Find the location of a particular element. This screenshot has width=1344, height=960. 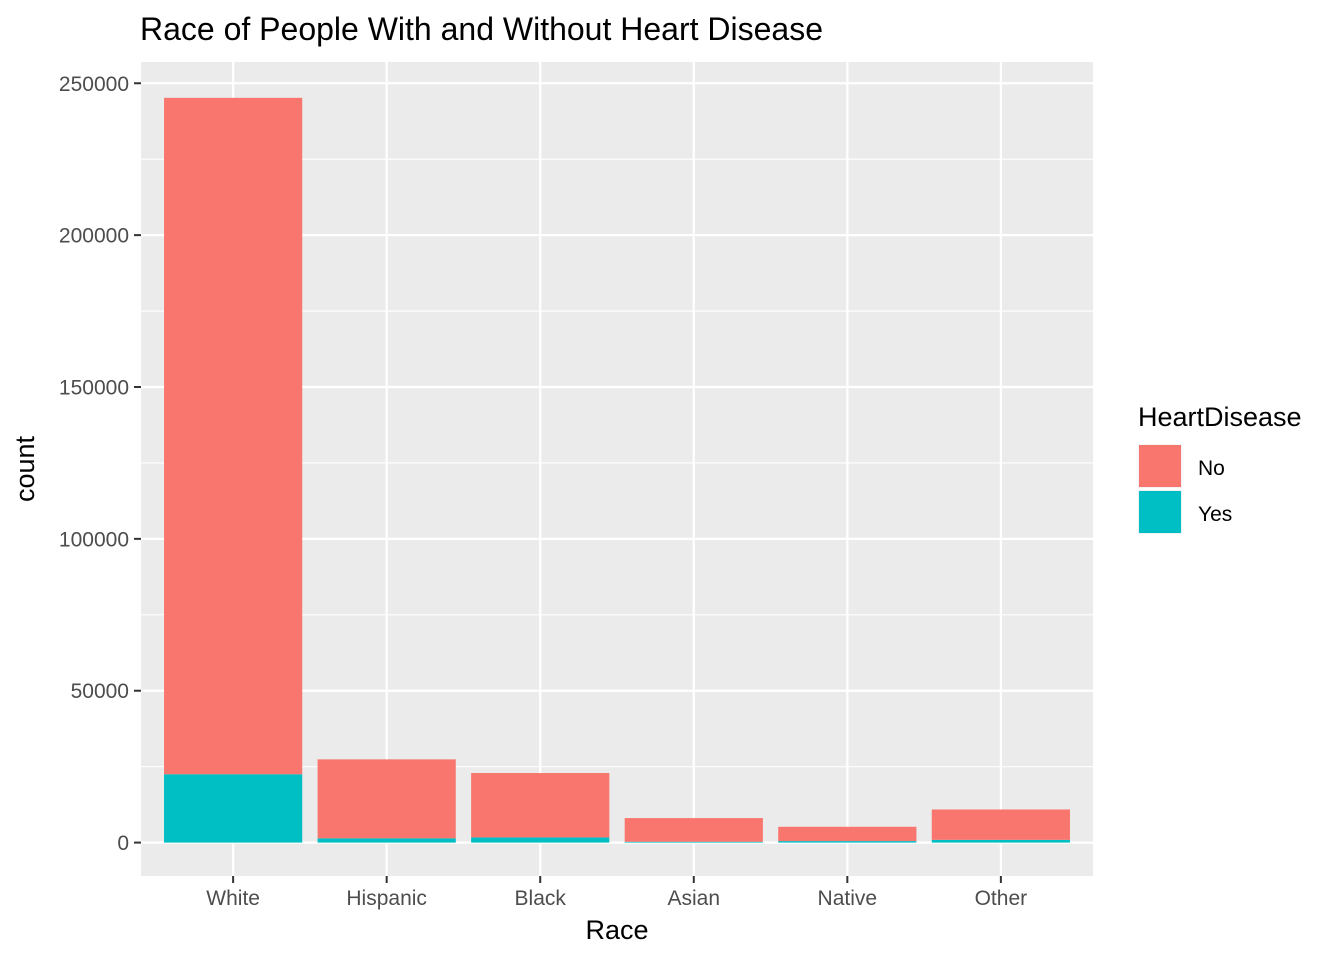

legend-title: HeartDisease is located at coordinates (1220, 417).